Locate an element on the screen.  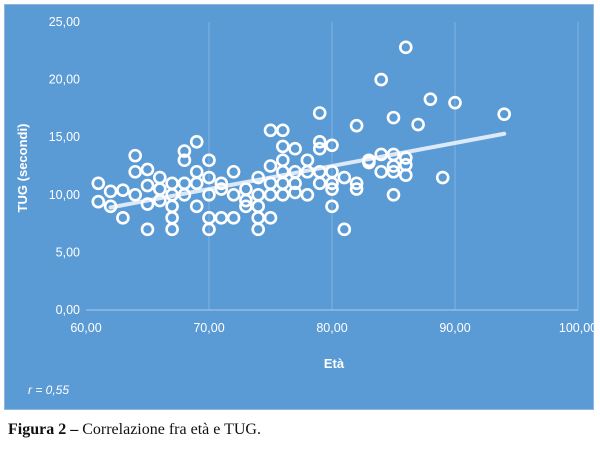
caption-label: Figura 2 – is located at coordinates (43, 429).